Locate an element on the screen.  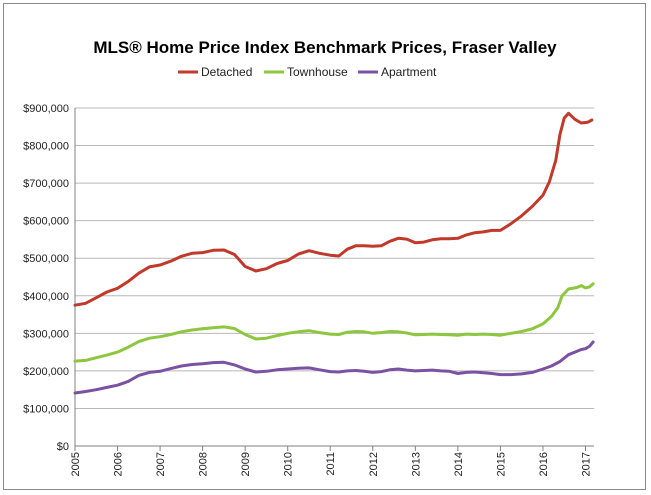
x-tick-label: 2011 is located at coordinates (331, 464).